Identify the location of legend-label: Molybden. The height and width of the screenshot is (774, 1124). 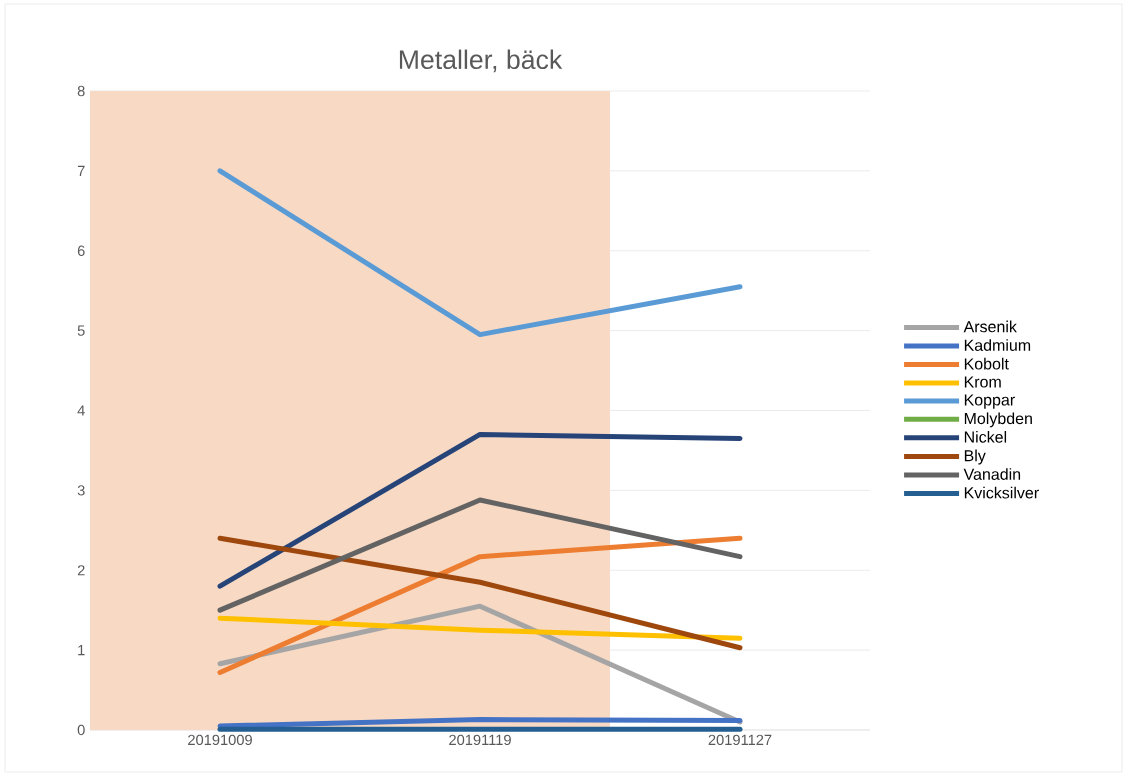
(998, 420).